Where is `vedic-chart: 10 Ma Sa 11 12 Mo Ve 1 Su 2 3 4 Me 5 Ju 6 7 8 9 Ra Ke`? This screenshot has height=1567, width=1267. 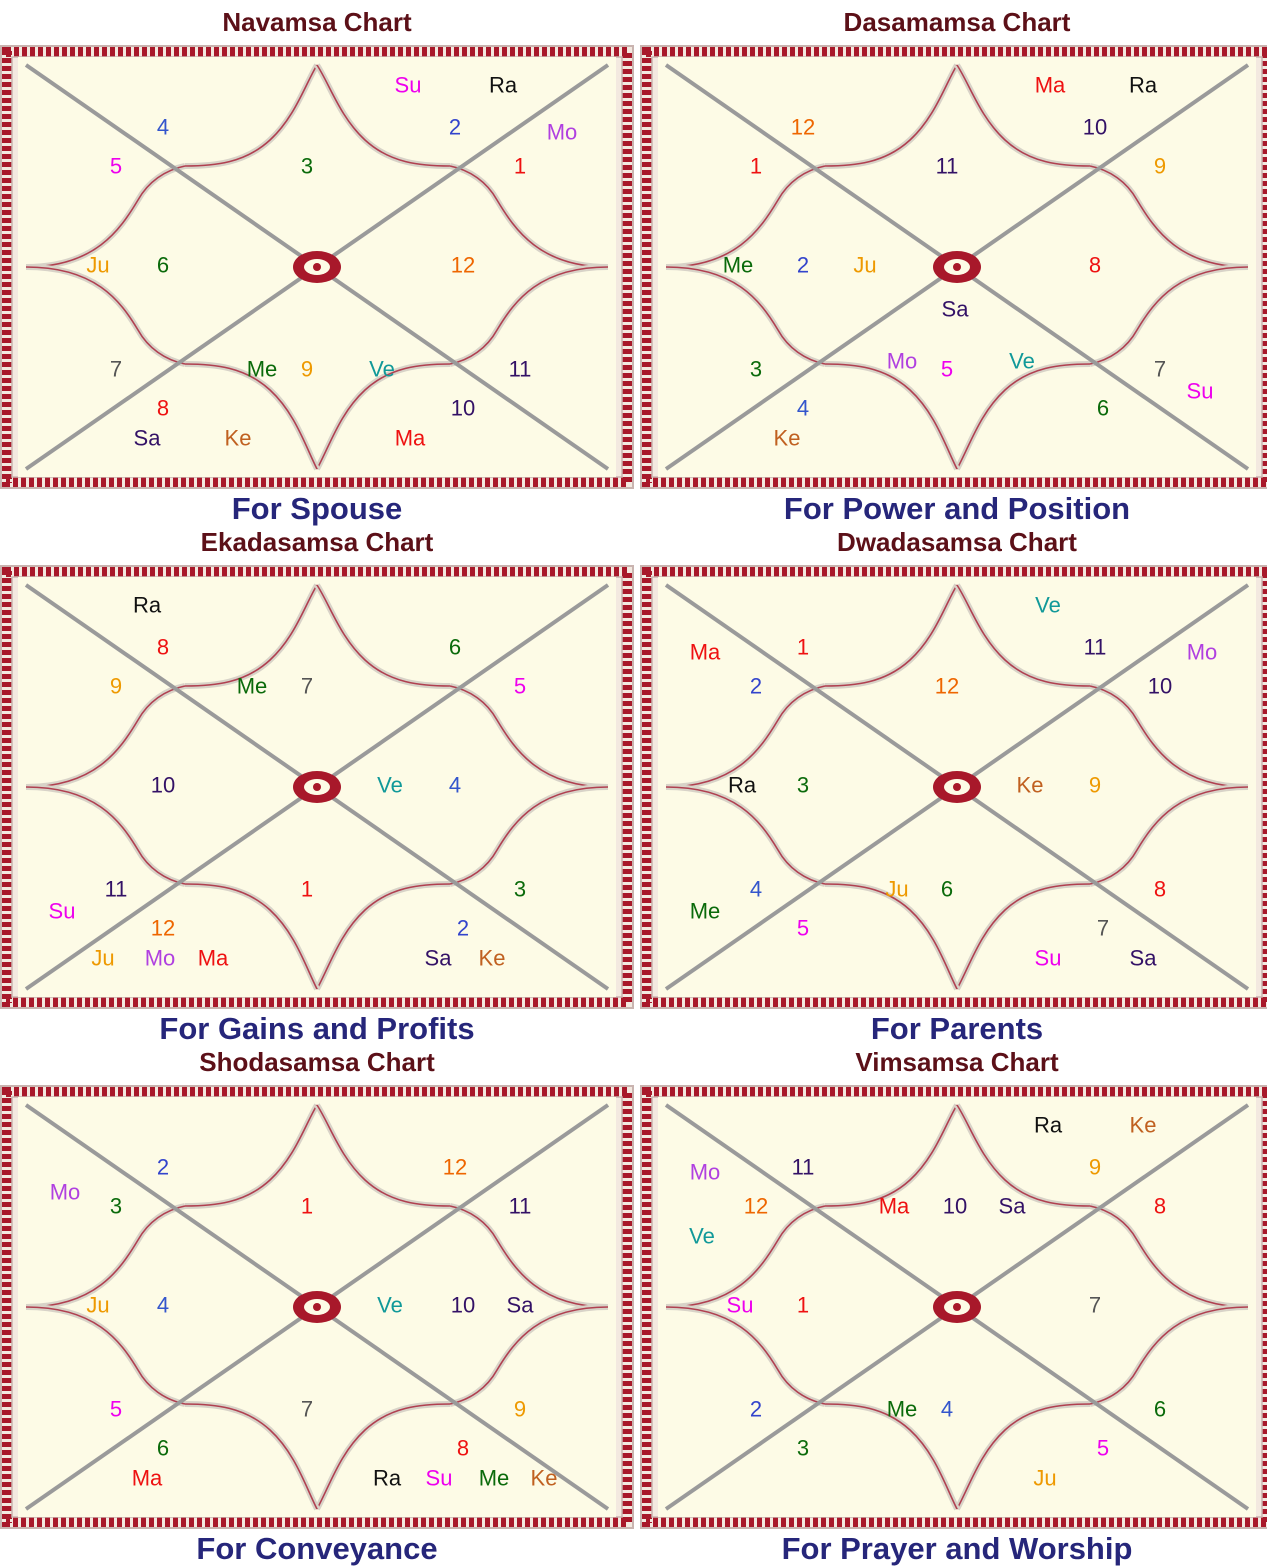 vedic-chart: 10 Ma Sa 11 12 Mo Ve 1 Su 2 3 4 Me 5 Ju 6 7 8 9 Ra Ke is located at coordinates (953, 1307).